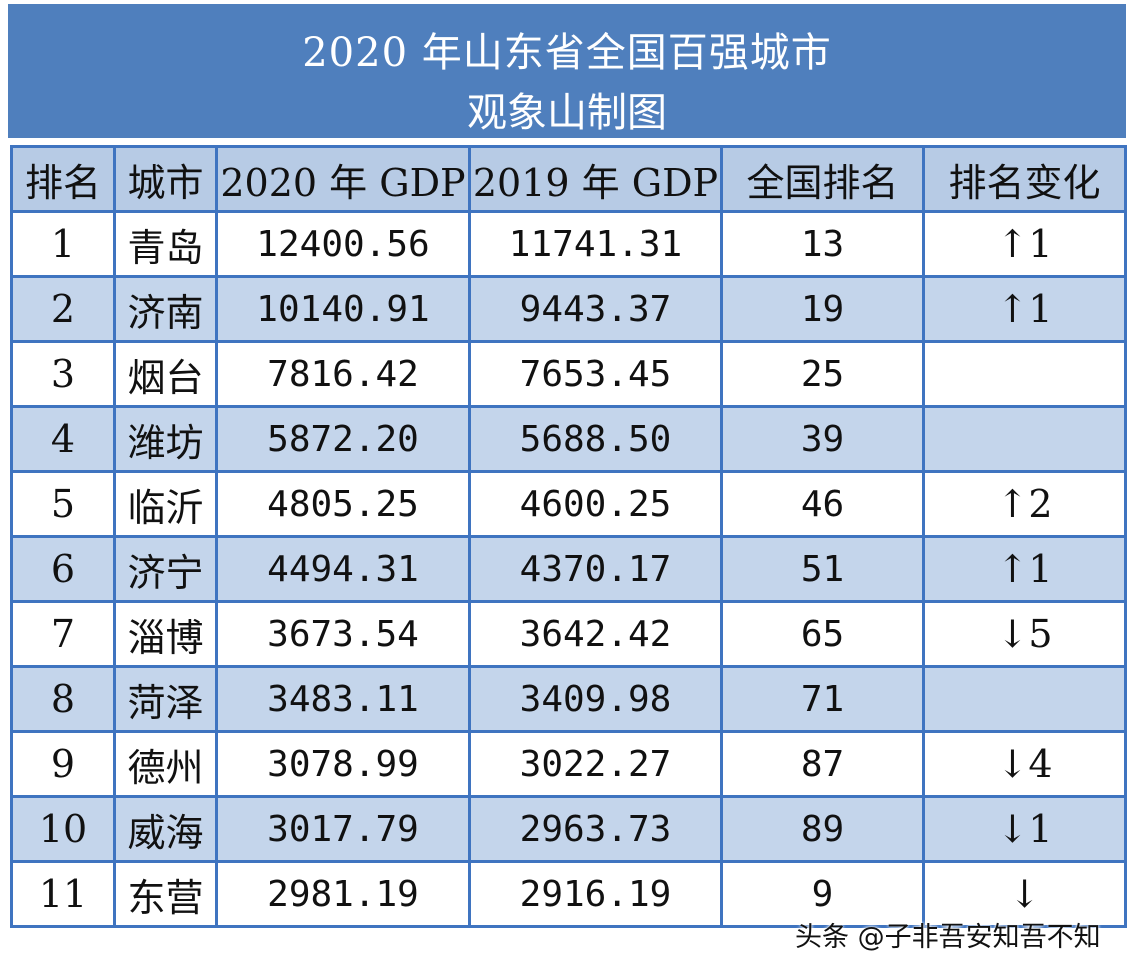  I want to click on watermark: 头条 @子非吾安知吾不知, so click(948, 937).